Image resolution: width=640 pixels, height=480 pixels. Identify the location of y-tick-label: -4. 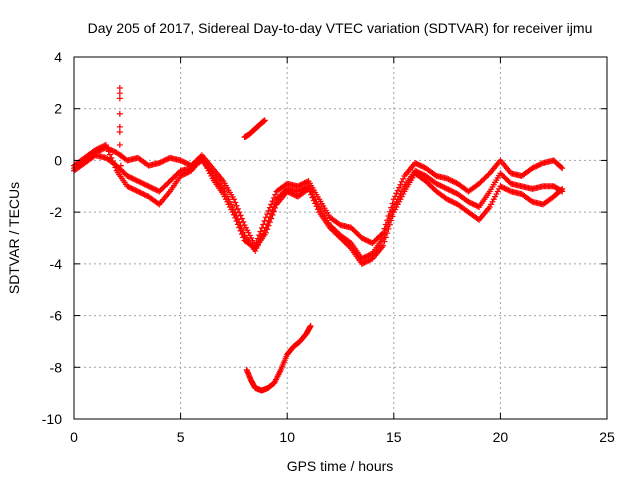
(56, 264).